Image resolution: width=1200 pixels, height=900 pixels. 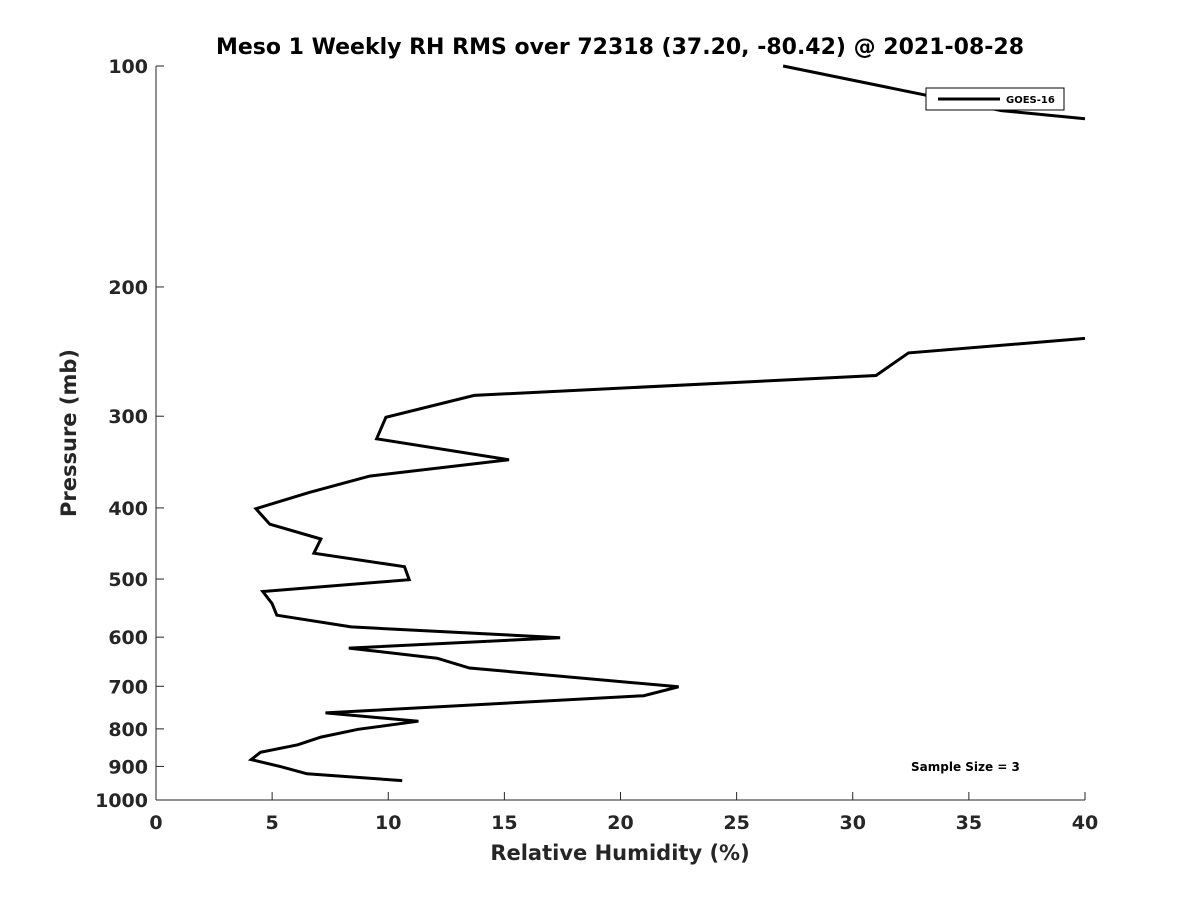 I want to click on legend: GOES-16, so click(x=995, y=99).